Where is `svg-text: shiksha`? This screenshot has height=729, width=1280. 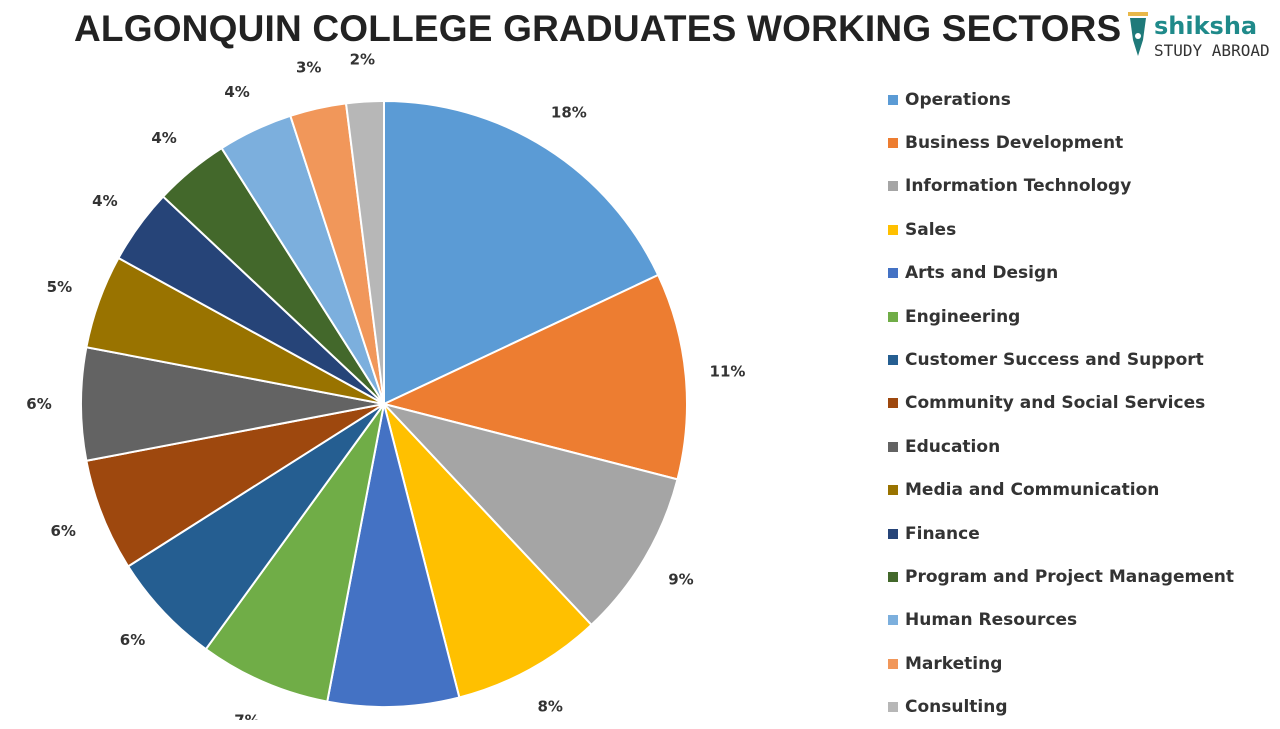
svg-text: shiksha is located at coordinates (1205, 26).